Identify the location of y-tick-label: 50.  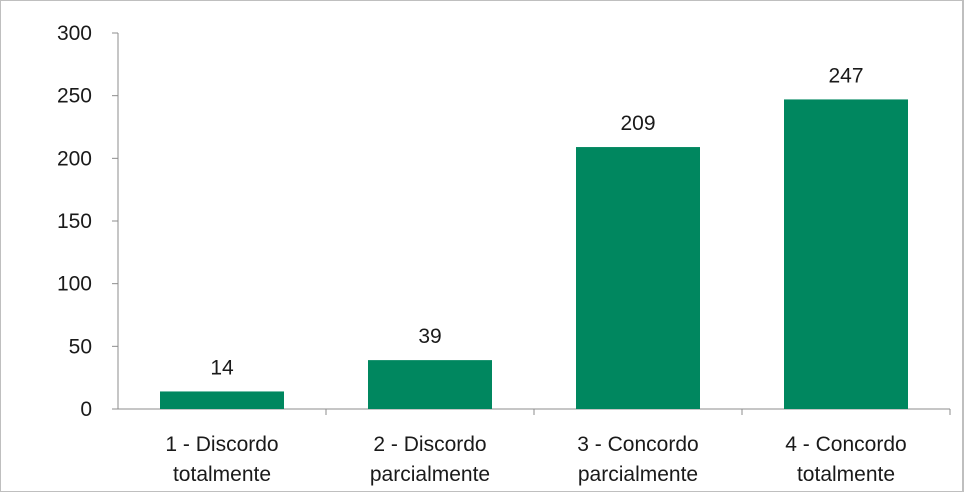
(80, 346).